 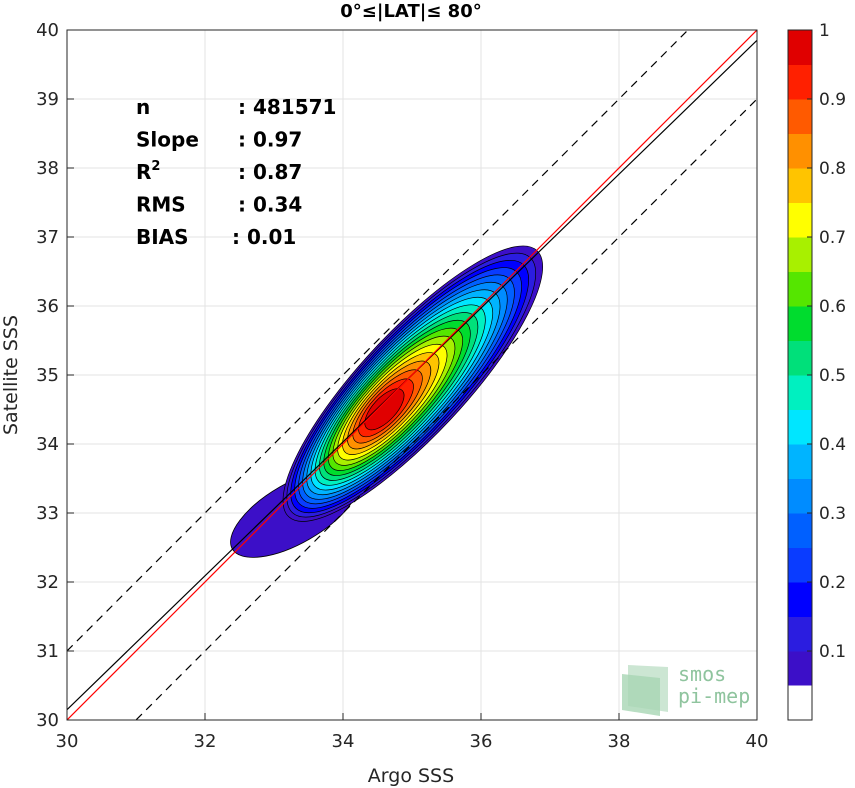 What do you see at coordinates (714, 696) in the screenshot?
I see `logo-text-pimep: pi-mep` at bounding box center [714, 696].